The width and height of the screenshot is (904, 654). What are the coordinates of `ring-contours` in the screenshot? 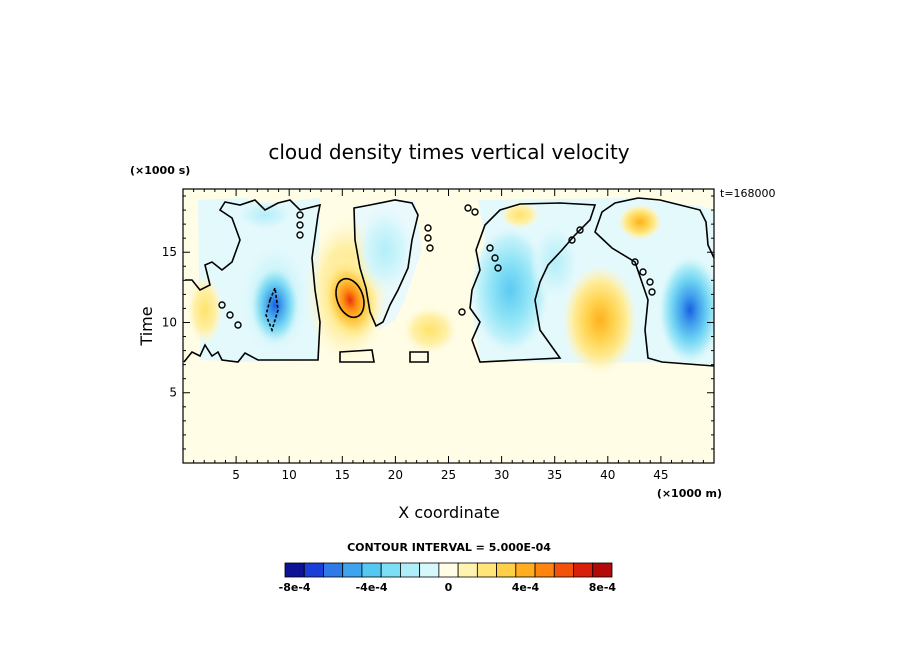 It's located at (437, 266).